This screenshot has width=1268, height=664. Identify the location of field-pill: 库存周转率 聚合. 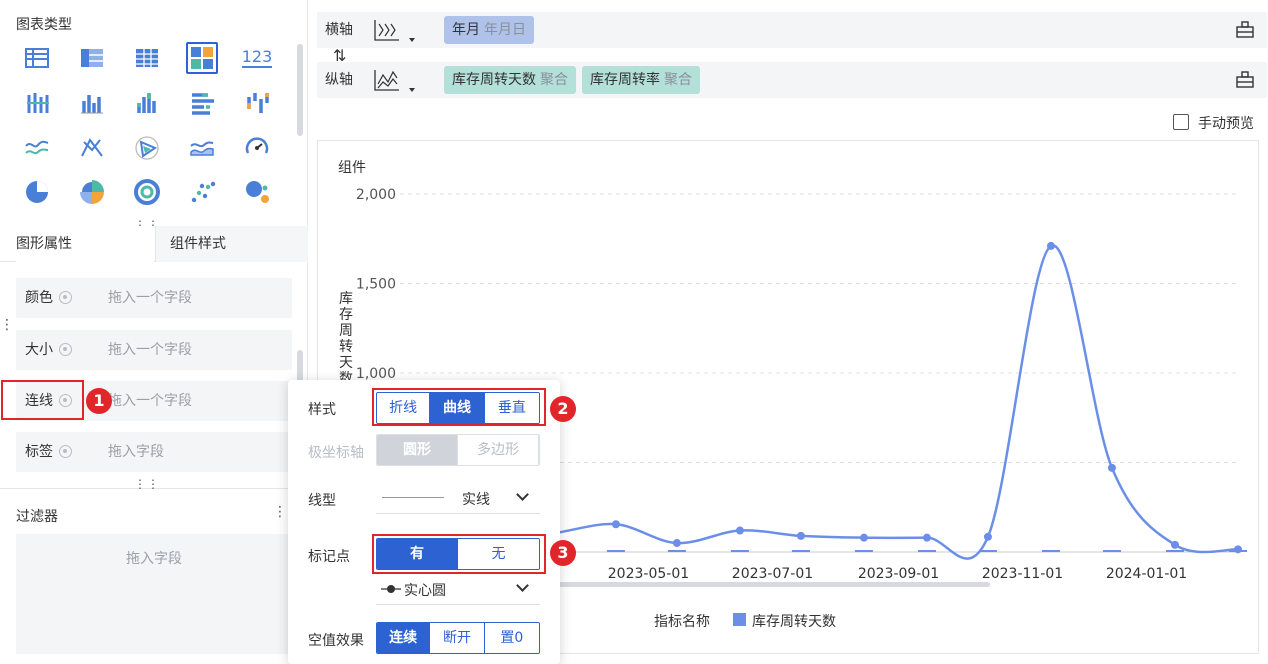
(641, 80).